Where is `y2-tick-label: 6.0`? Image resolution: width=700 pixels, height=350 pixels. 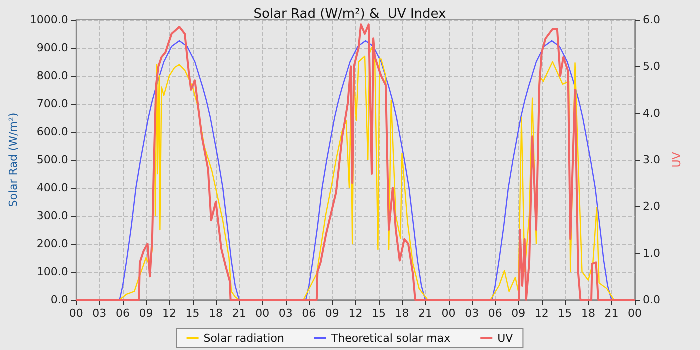
y2-tick-label: 6.0 is located at coordinates (651, 20).